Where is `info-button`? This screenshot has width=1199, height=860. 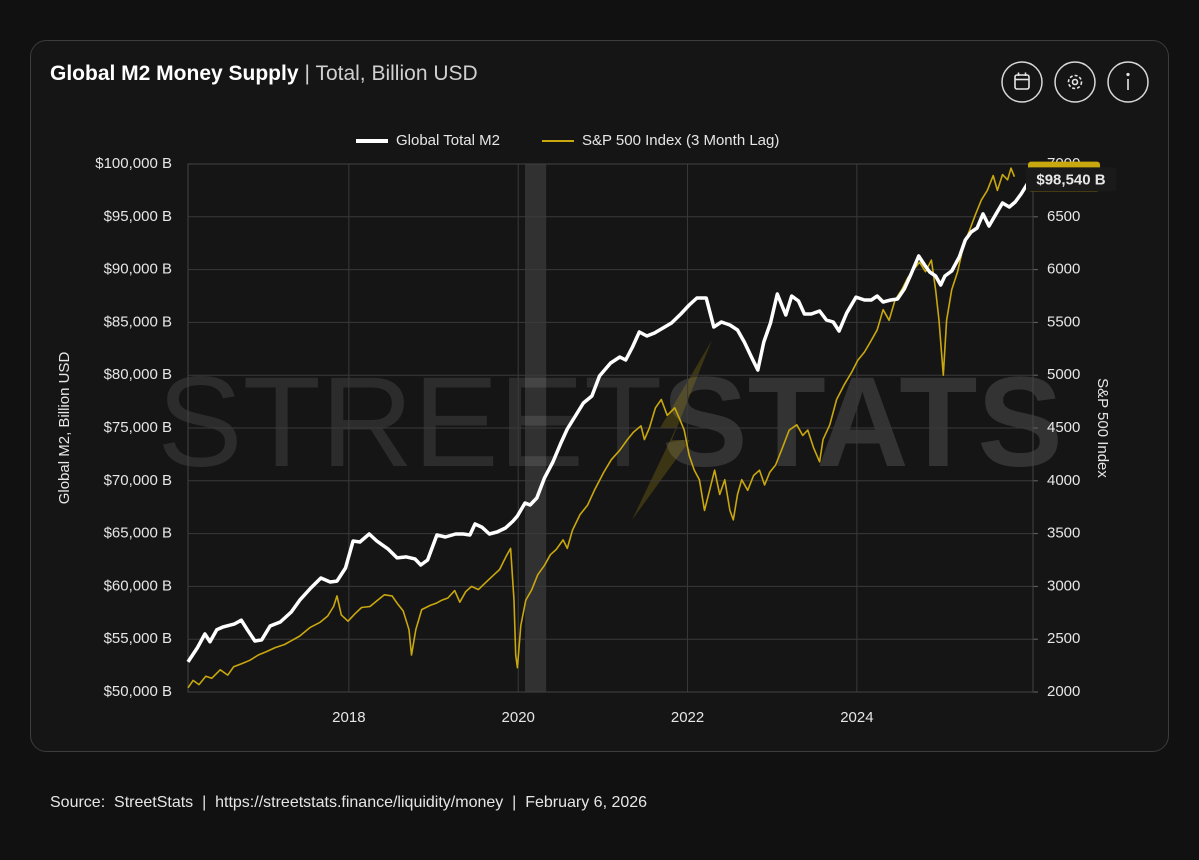
info-button is located at coordinates (1128, 82).